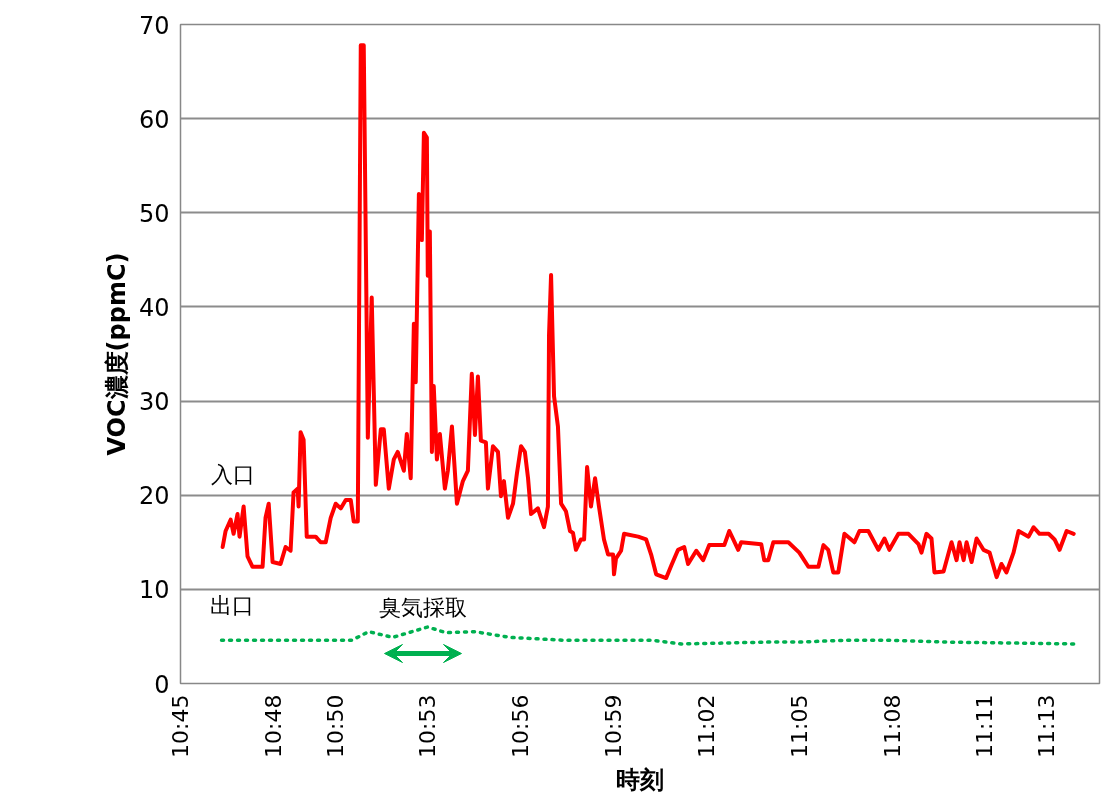 This screenshot has width=1101, height=796. Describe the element at coordinates (428, 726) in the screenshot. I see `x-tick-label: 10:53` at that location.